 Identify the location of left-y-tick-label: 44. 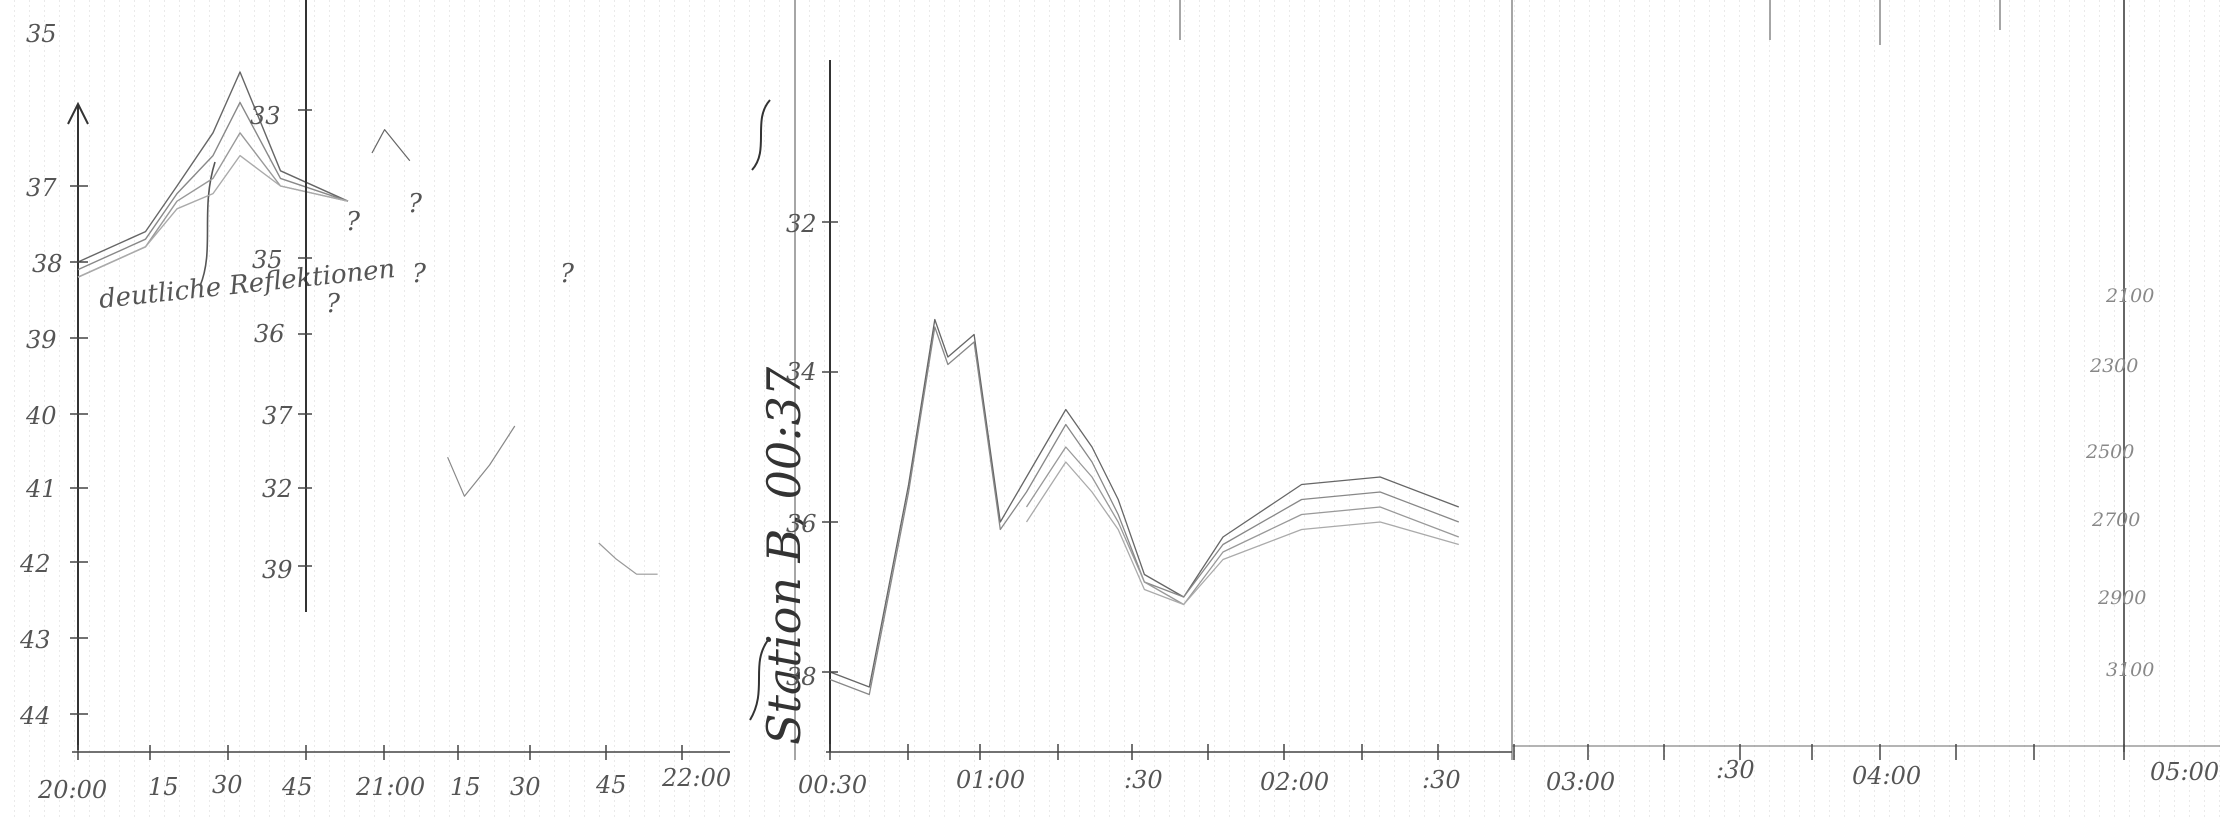
(35, 716).